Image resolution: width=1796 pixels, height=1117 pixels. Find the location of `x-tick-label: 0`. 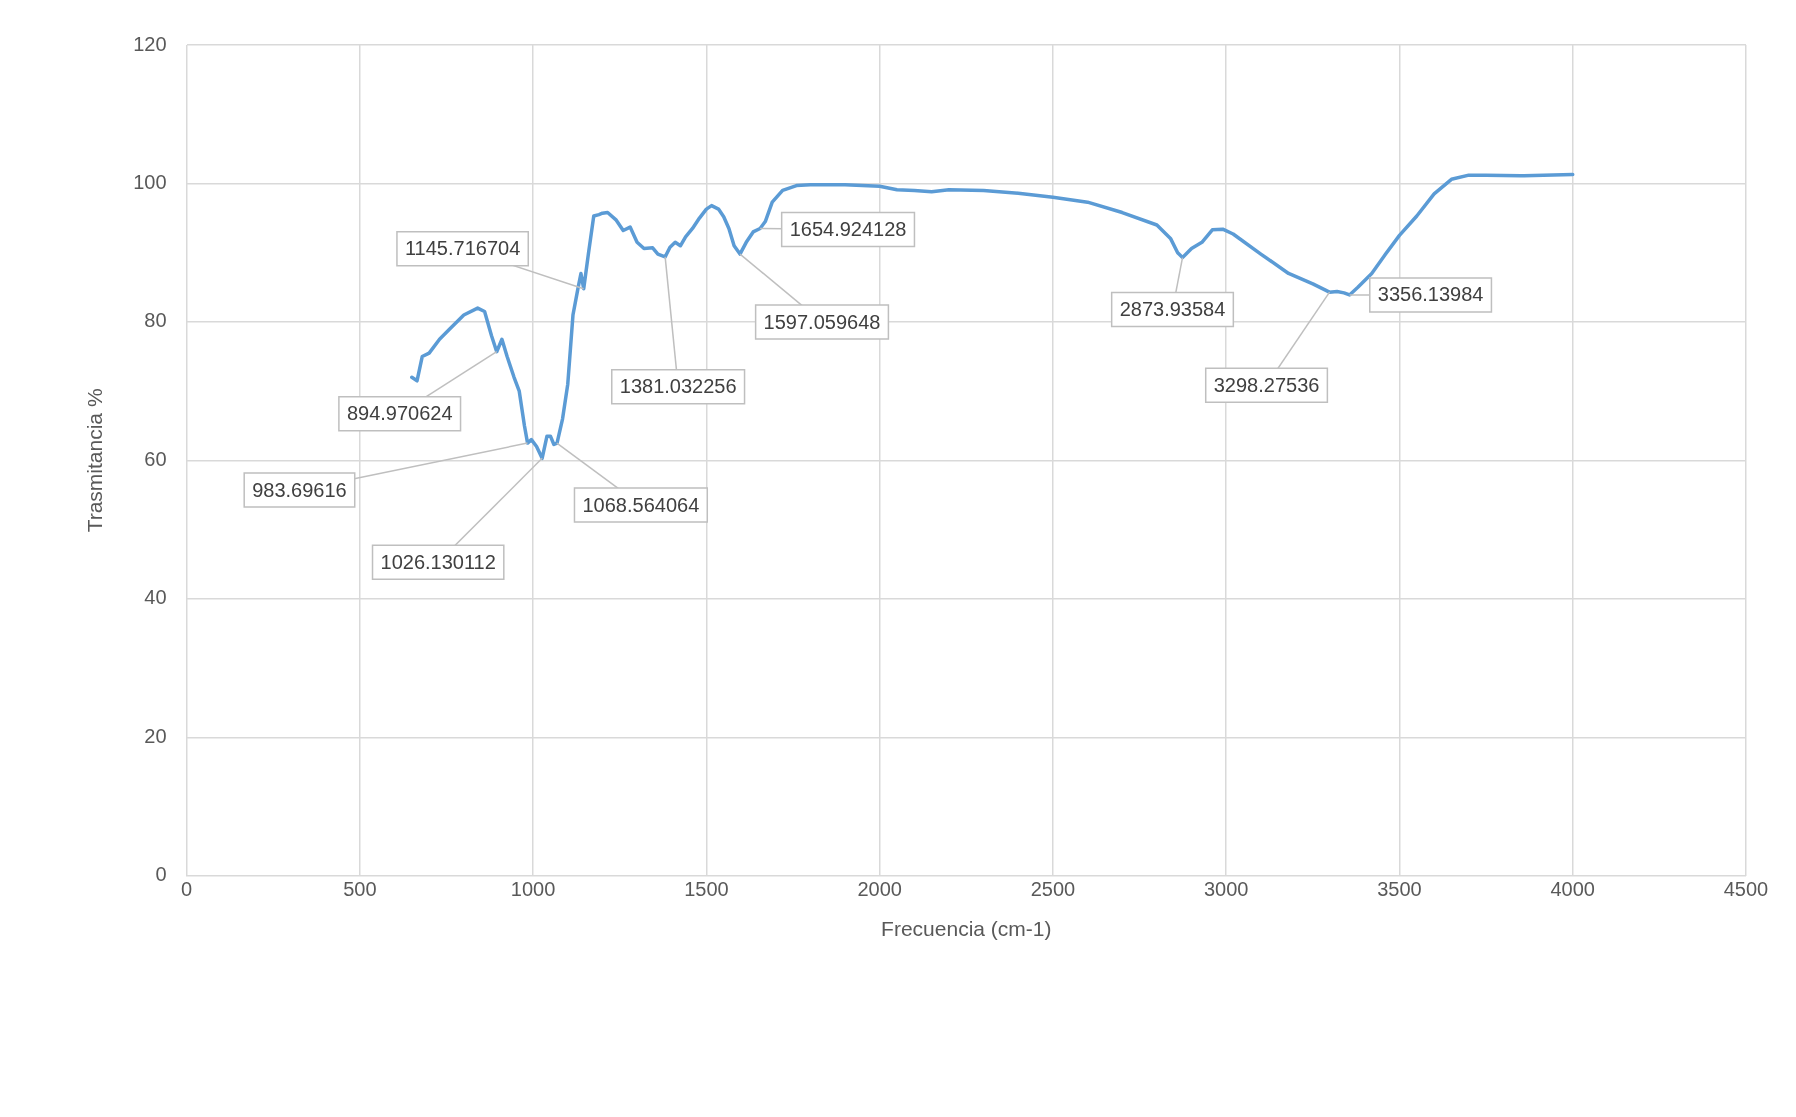

x-tick-label: 0 is located at coordinates (187, 889).